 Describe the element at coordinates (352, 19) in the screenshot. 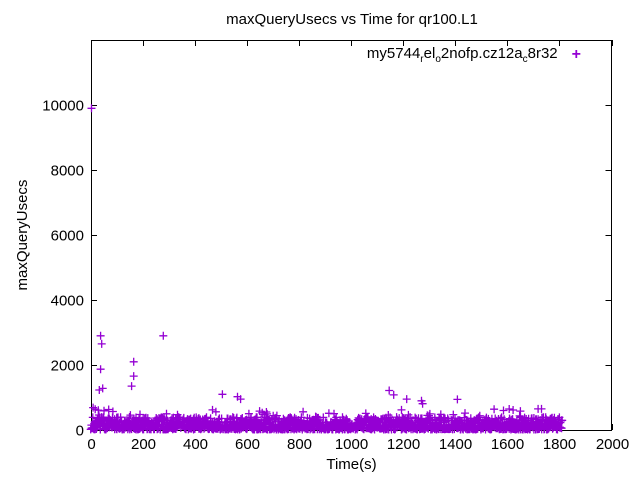

I see `chart-title: maxQueryUsecs vs Time for qr100.L1` at that location.